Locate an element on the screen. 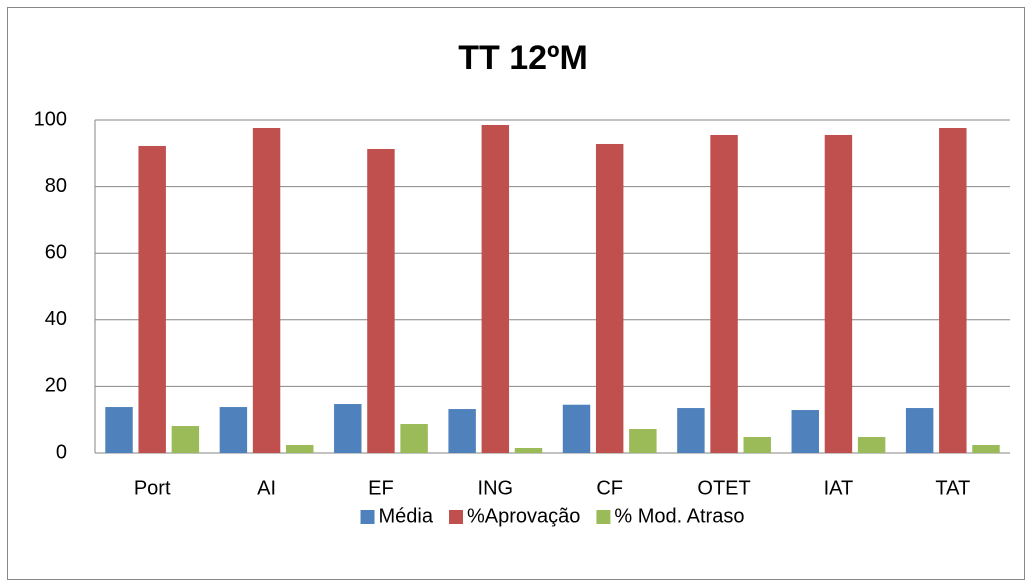  y-tick-label: 80 is located at coordinates (56, 186).